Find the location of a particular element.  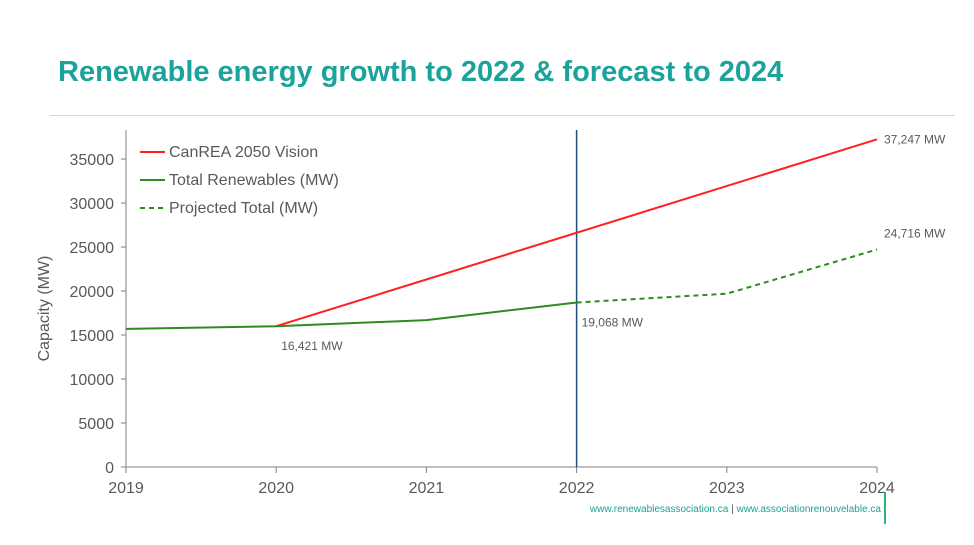

x-tick-label: 2019 is located at coordinates (126, 488).